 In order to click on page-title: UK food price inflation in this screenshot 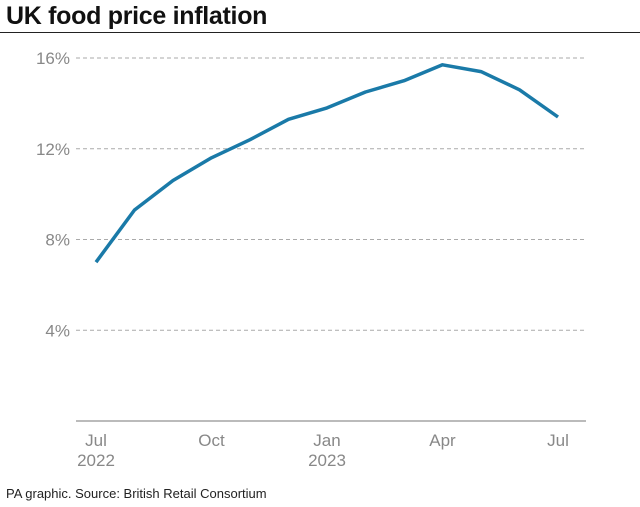, I will do `click(137, 16)`.